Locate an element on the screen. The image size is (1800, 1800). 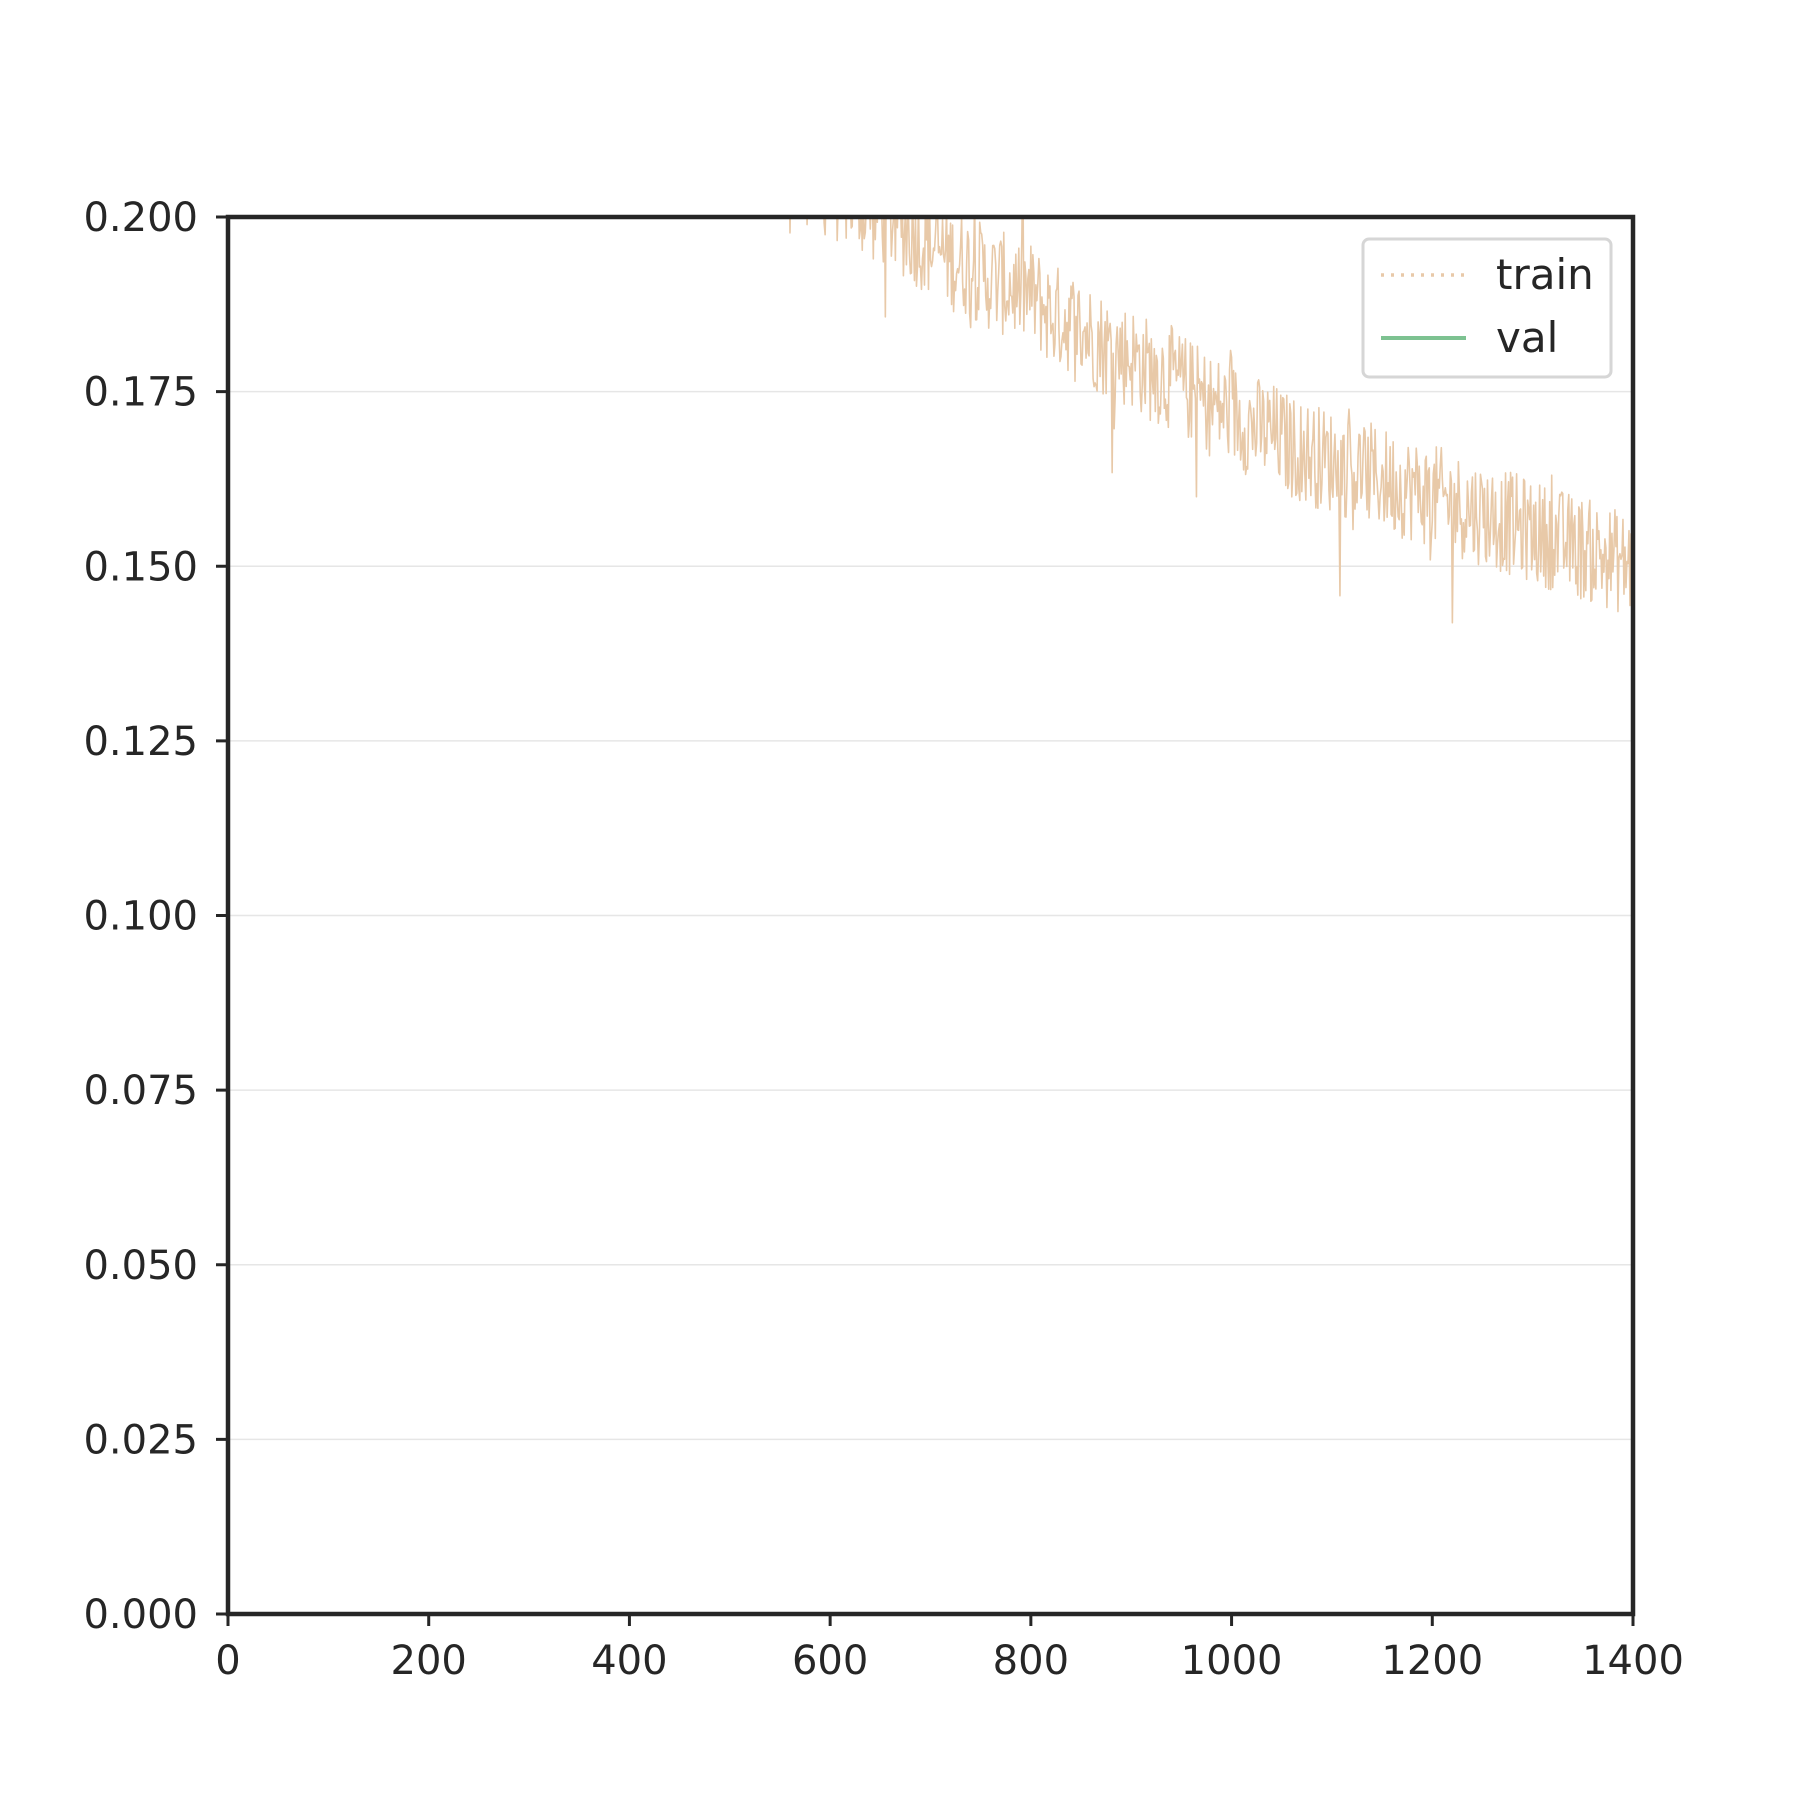
y-tick-label: 0.150 is located at coordinates (140, 567).